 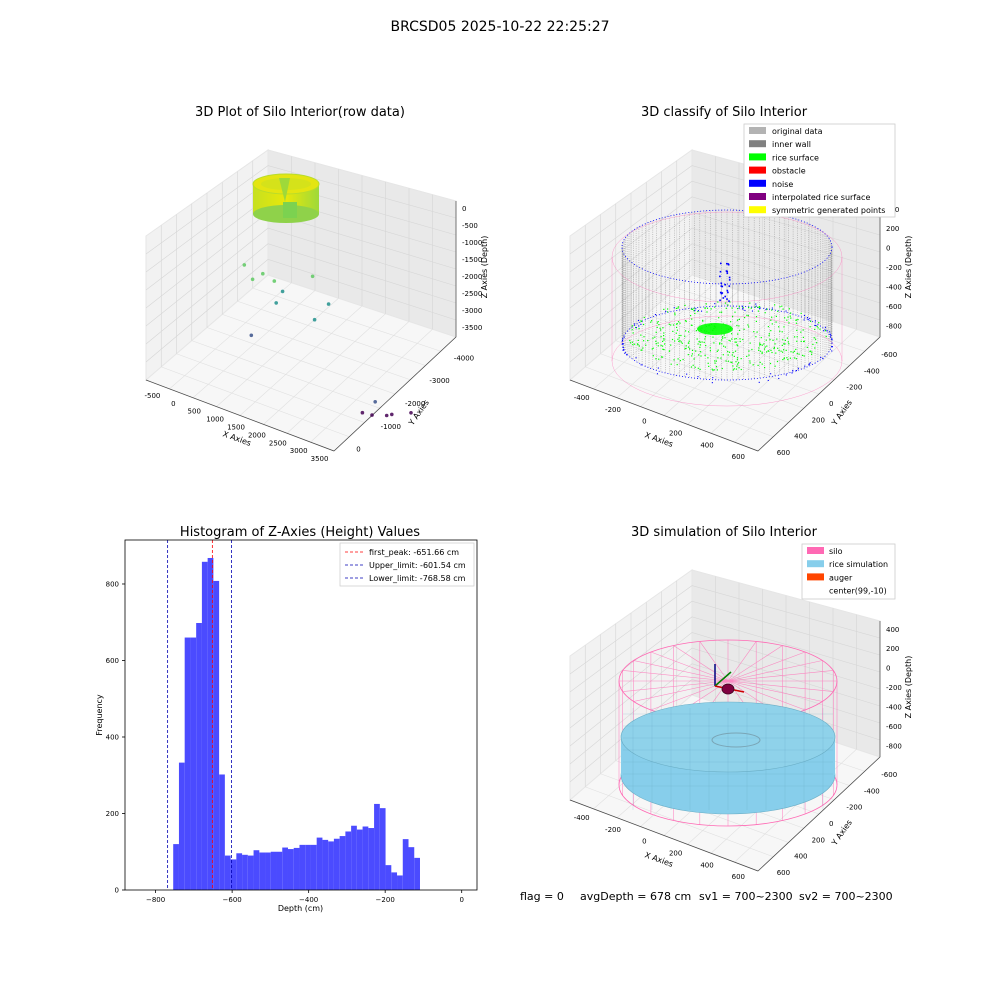 What do you see at coordinates (728, 759) in the screenshot?
I see `rice-simulation-mesh` at bounding box center [728, 759].